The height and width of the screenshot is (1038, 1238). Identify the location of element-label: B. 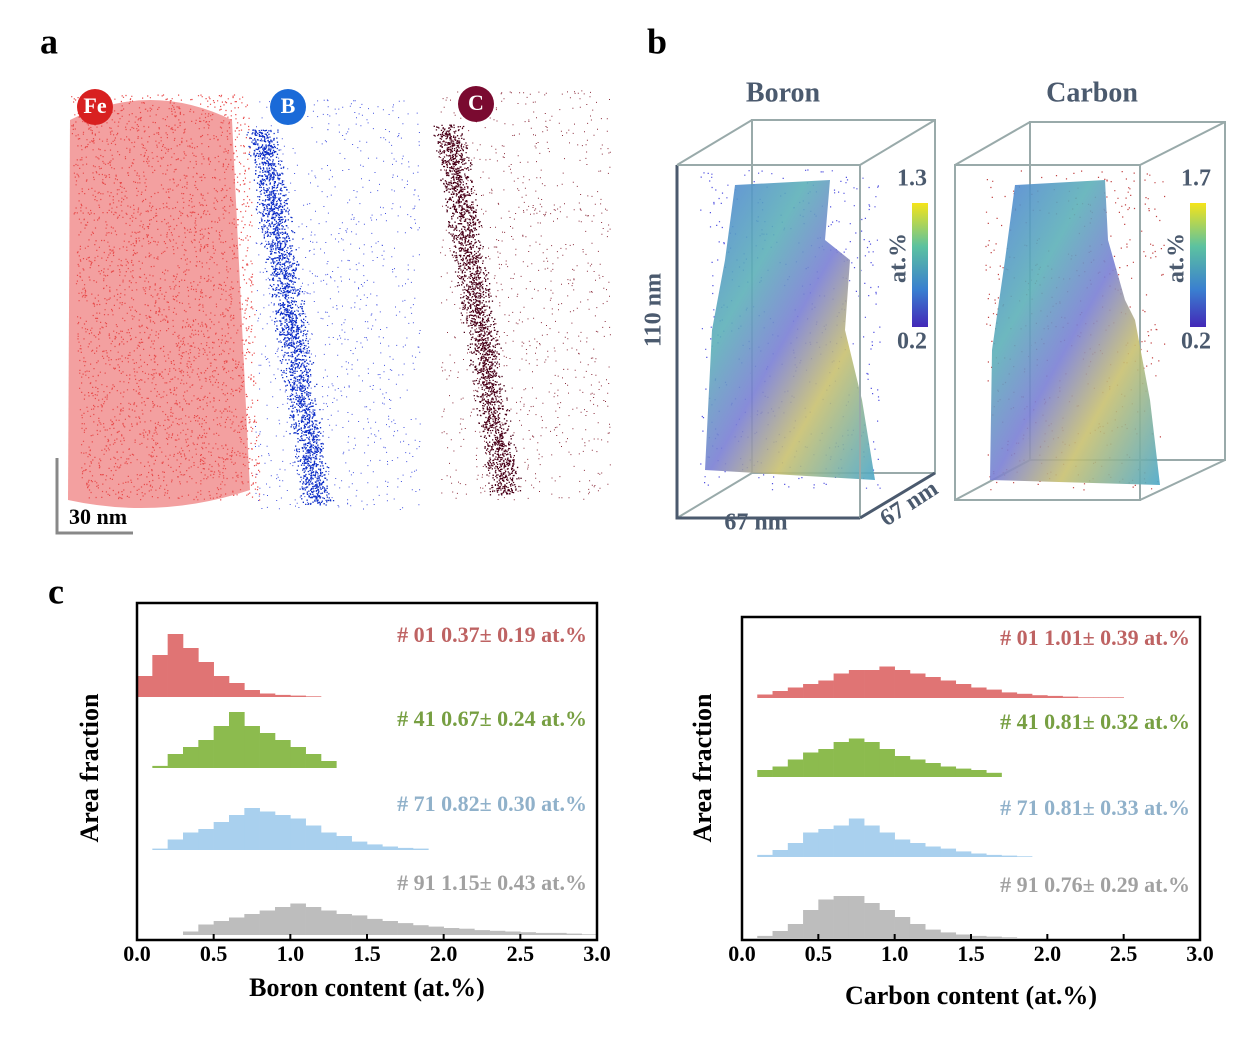
(288, 105).